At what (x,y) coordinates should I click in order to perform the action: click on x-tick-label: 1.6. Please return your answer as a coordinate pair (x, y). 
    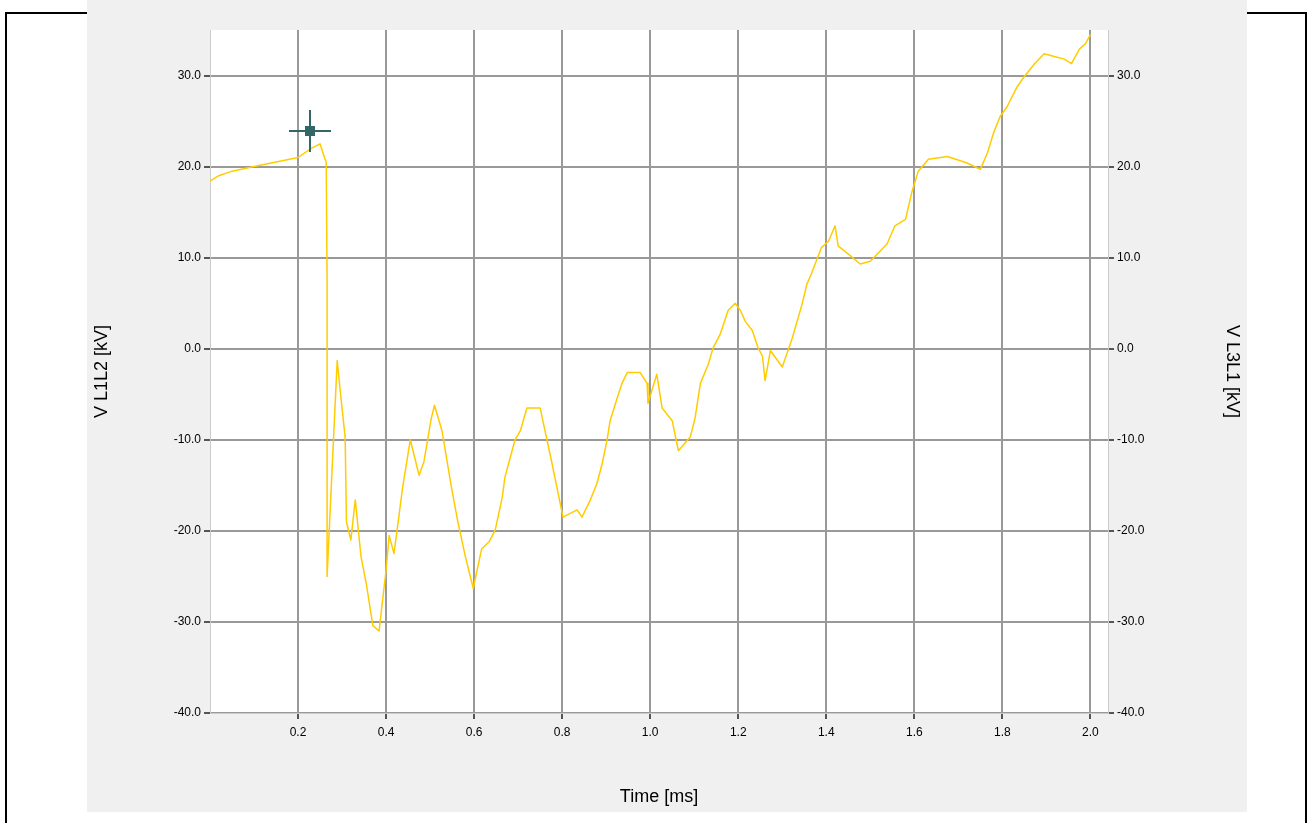
    Looking at the image, I should click on (914, 731).